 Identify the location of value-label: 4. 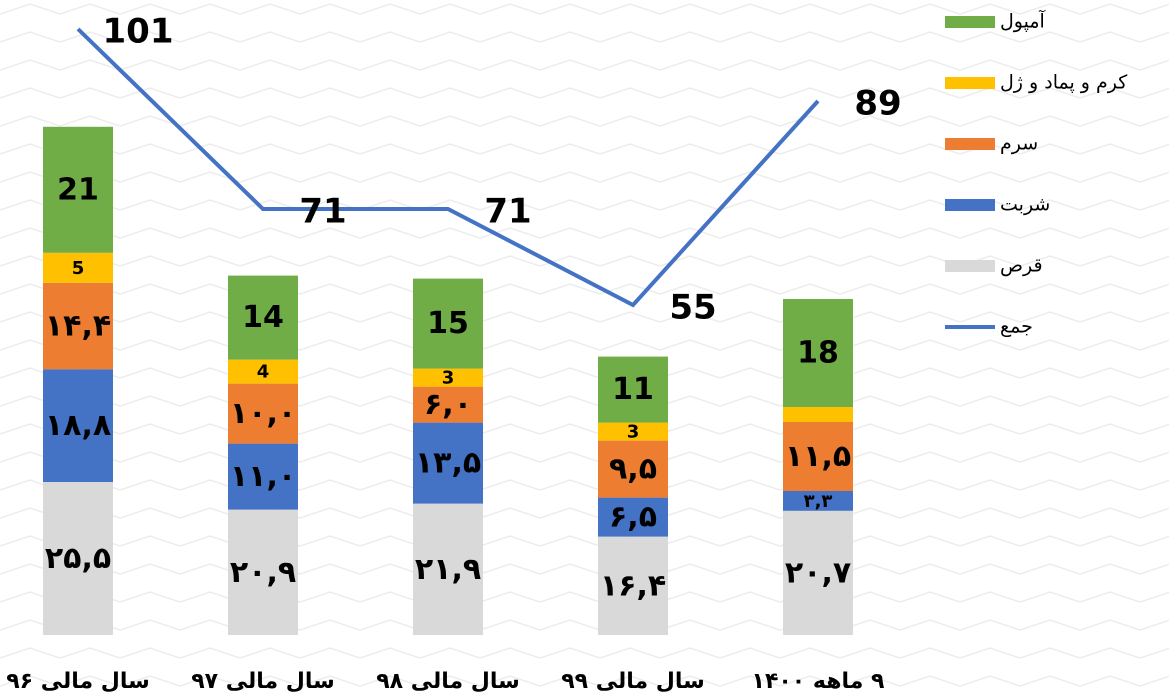
(263, 372).